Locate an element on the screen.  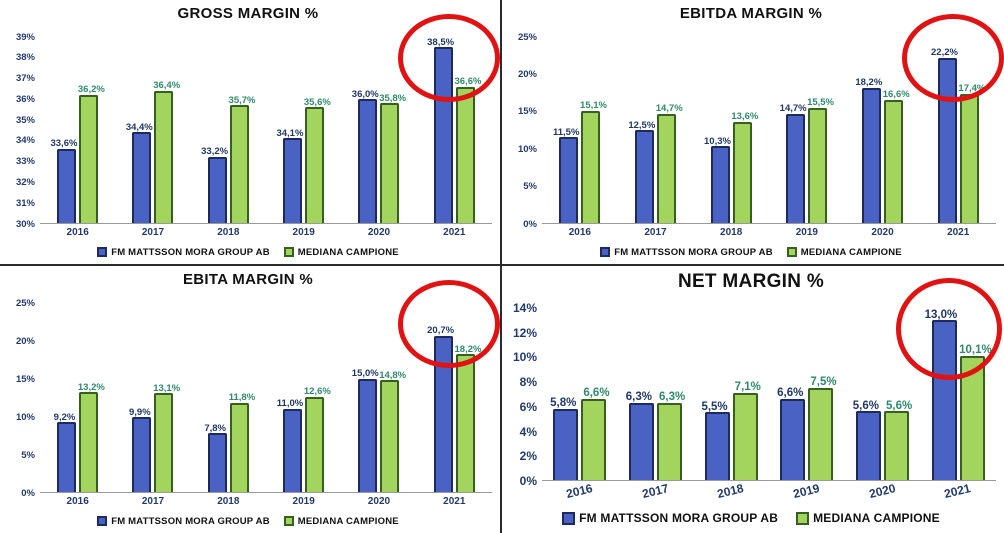
bar-median: 17,4% is located at coordinates (971, 153).